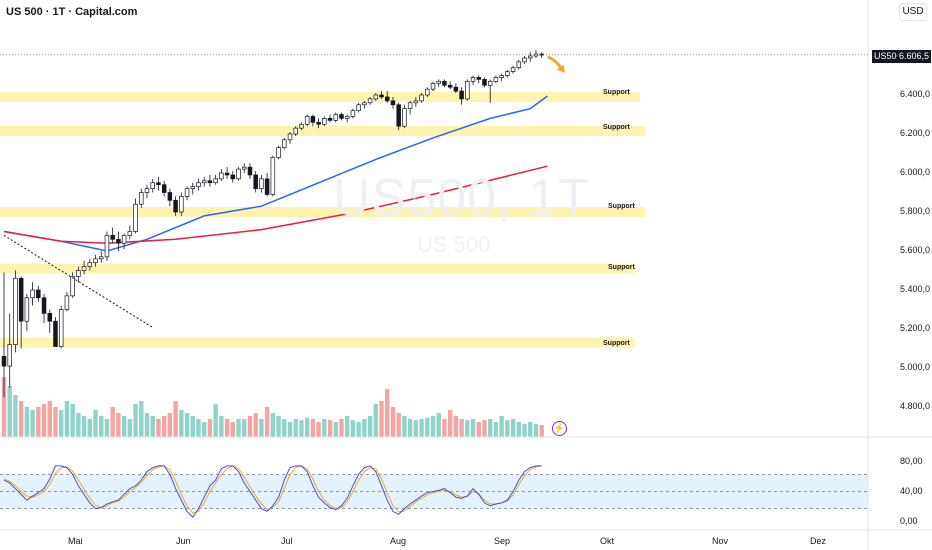 The width and height of the screenshot is (932, 550). Describe the element at coordinates (559, 428) in the screenshot. I see `lightning-icon: ⚡` at that location.